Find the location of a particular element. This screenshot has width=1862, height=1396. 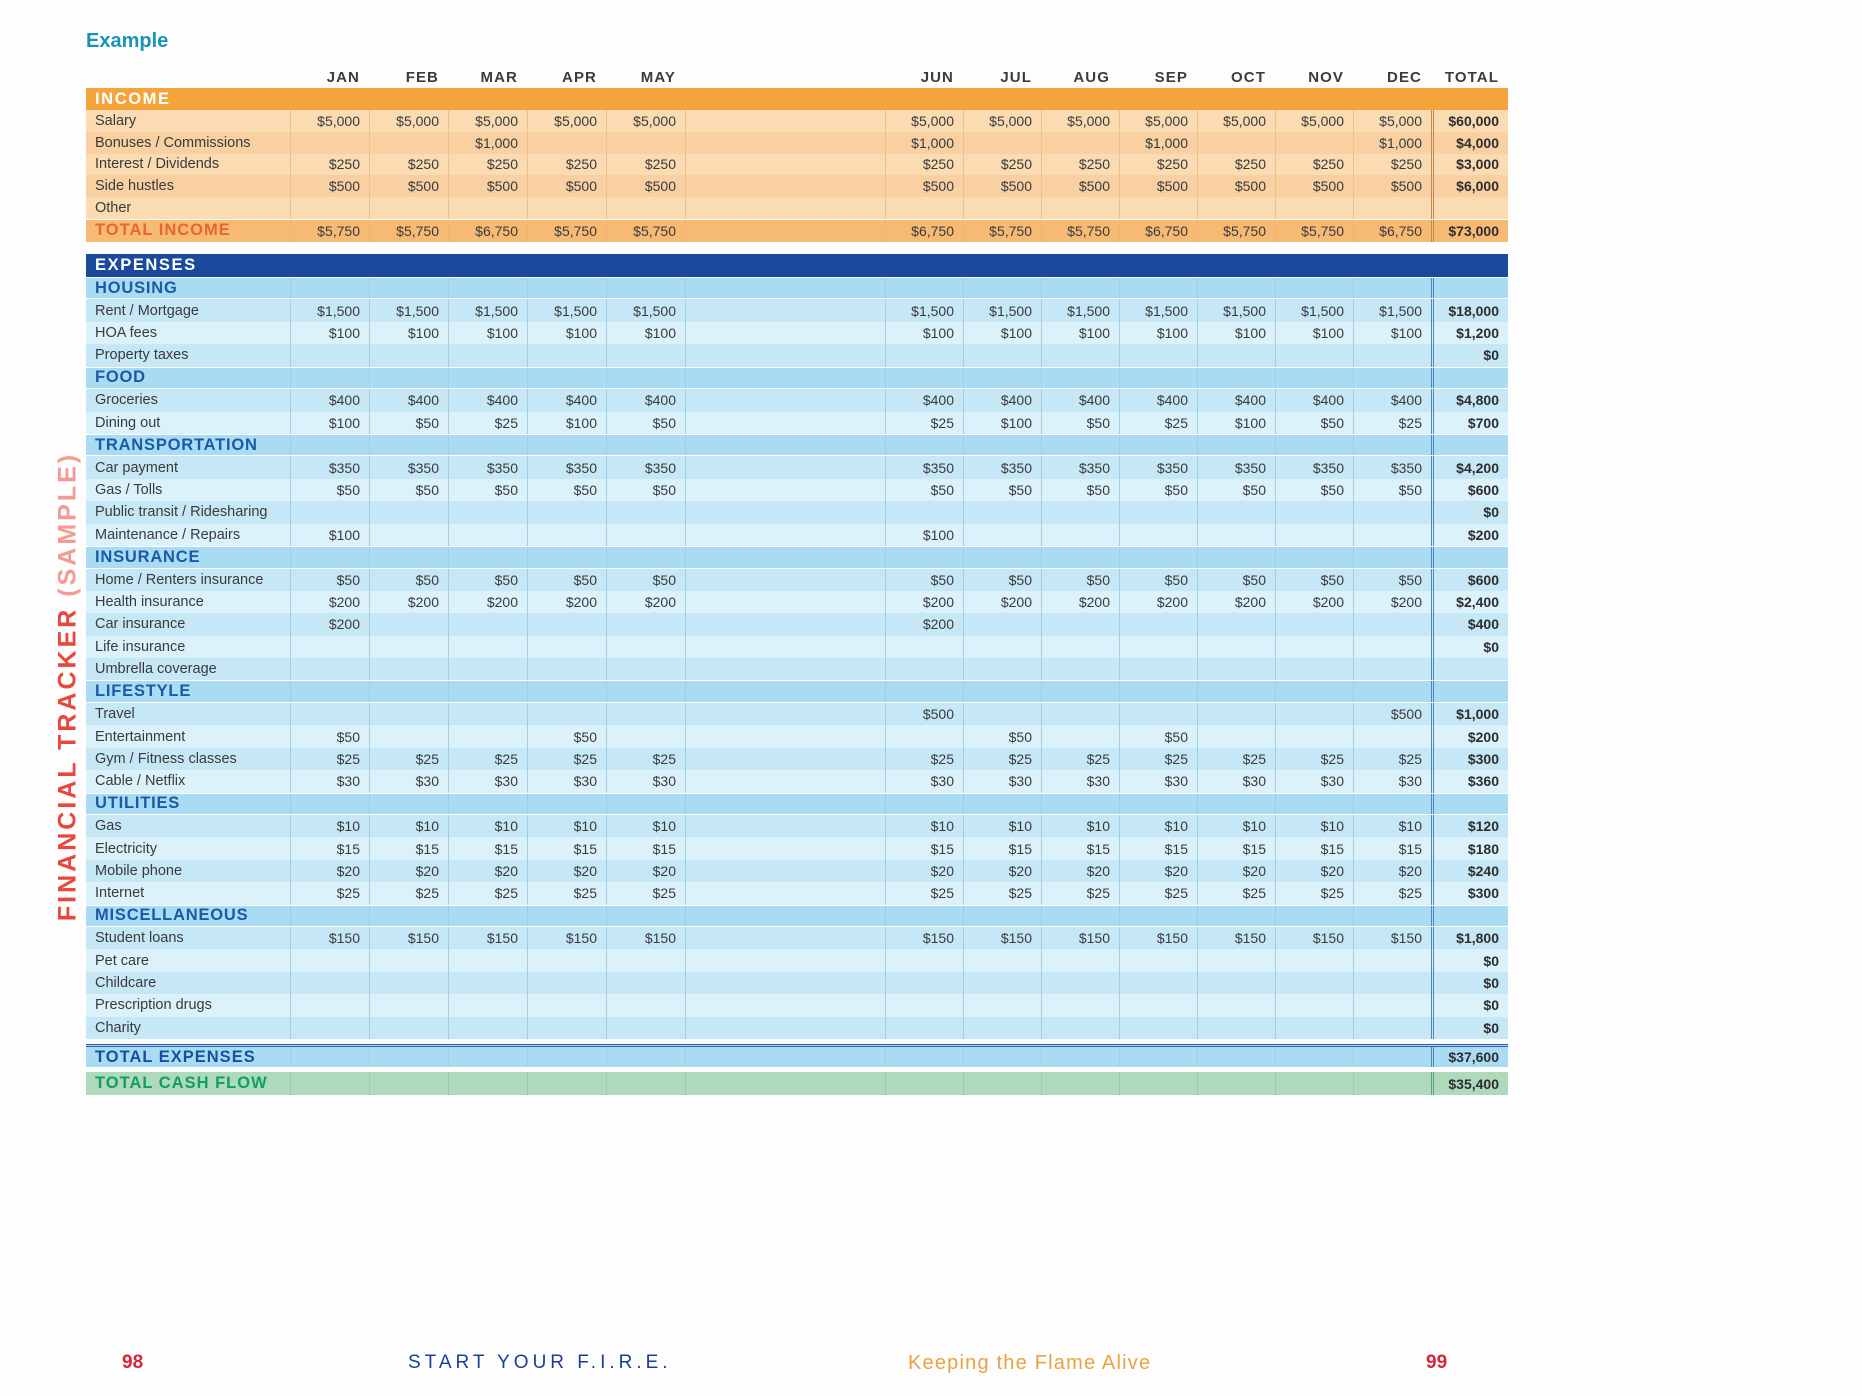

month-header-cell: SEP is located at coordinates (1171, 77).